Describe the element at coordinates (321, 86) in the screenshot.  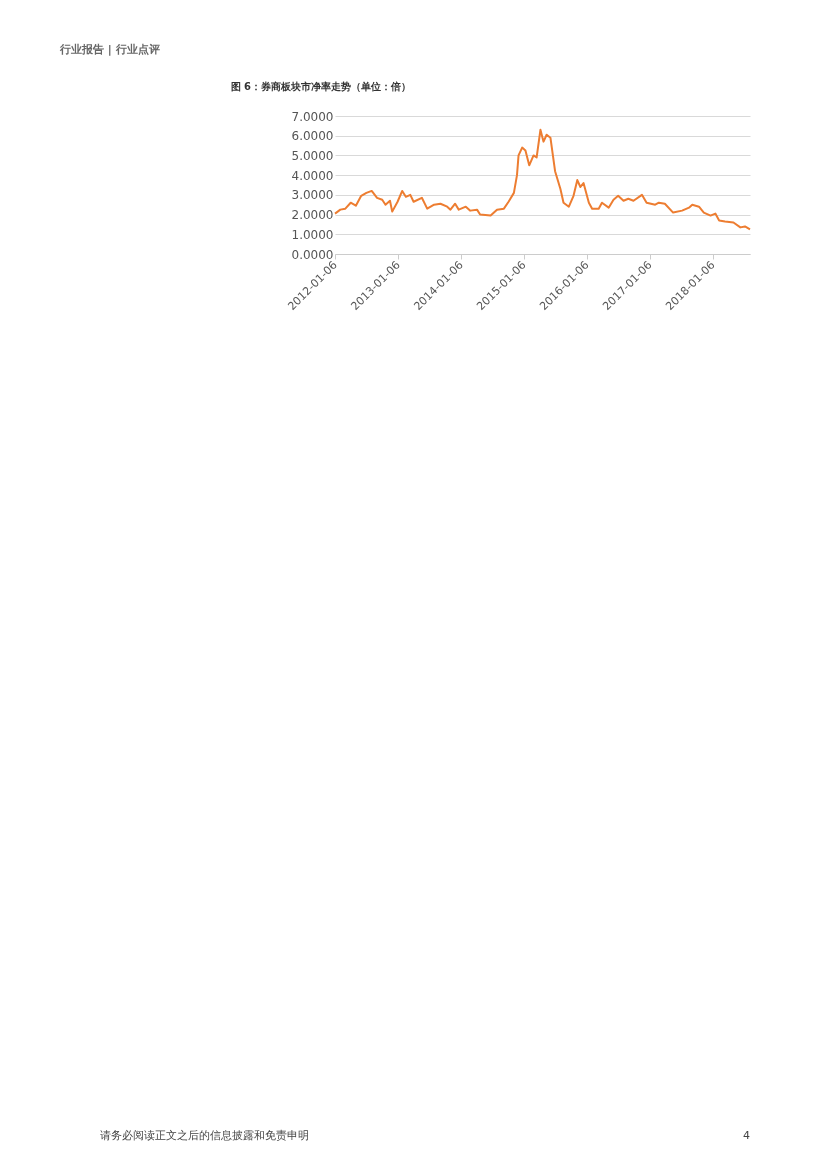
I see `chart-title: 图 6：券商板块市净率走势（单位：倍）` at that location.